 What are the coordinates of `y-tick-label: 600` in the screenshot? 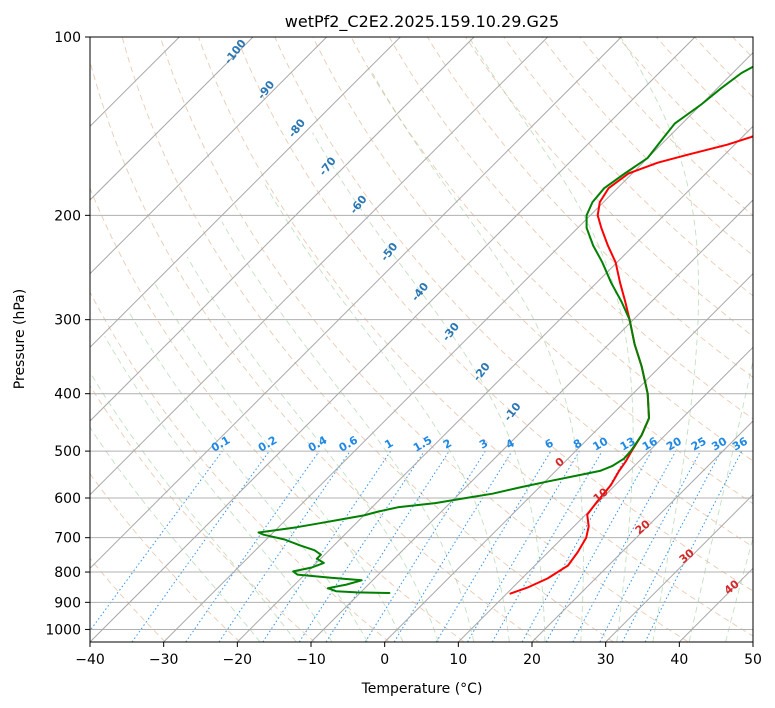 It's located at (67, 499).